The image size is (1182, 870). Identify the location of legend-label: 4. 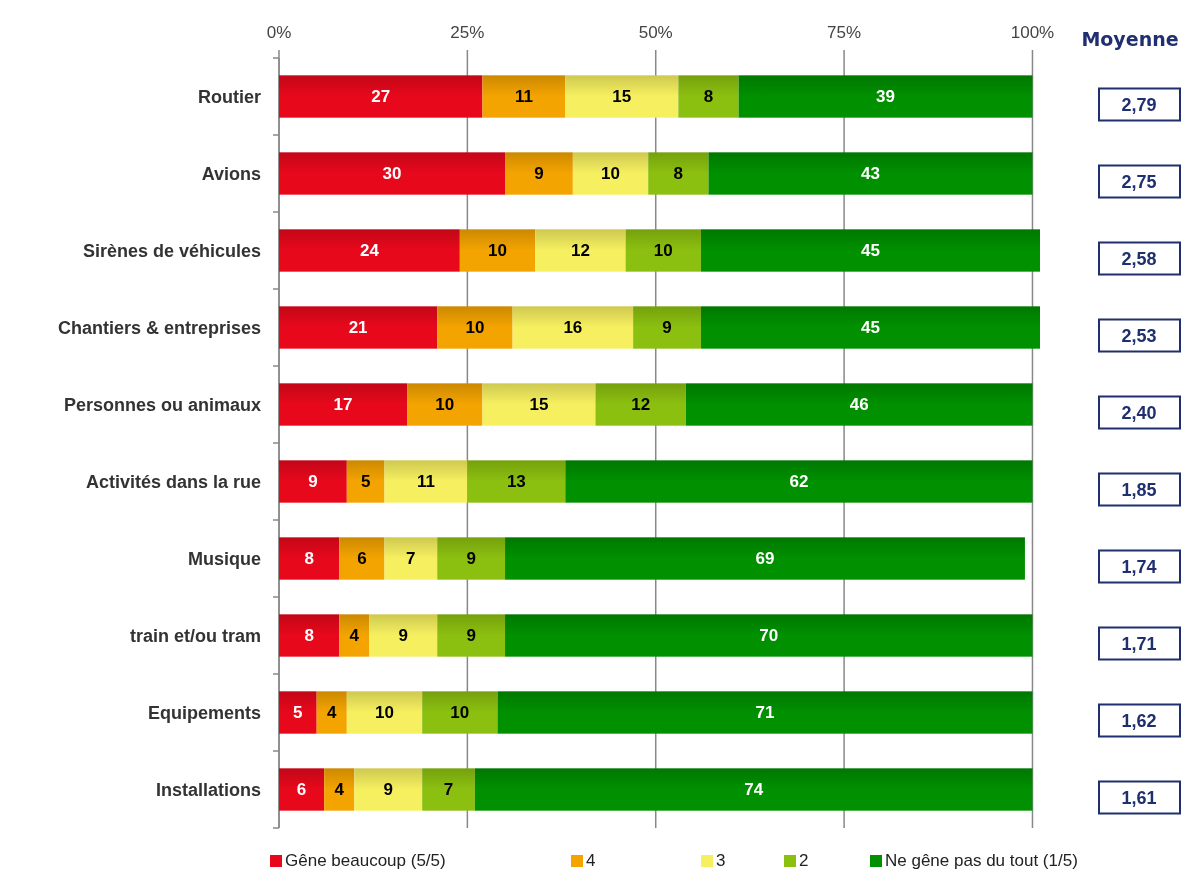
(591, 860).